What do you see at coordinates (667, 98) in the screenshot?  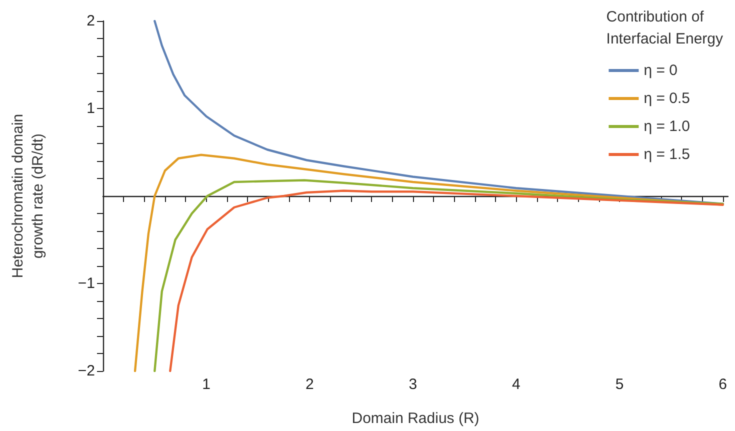 I see `legend-label: η = 0.5` at bounding box center [667, 98].